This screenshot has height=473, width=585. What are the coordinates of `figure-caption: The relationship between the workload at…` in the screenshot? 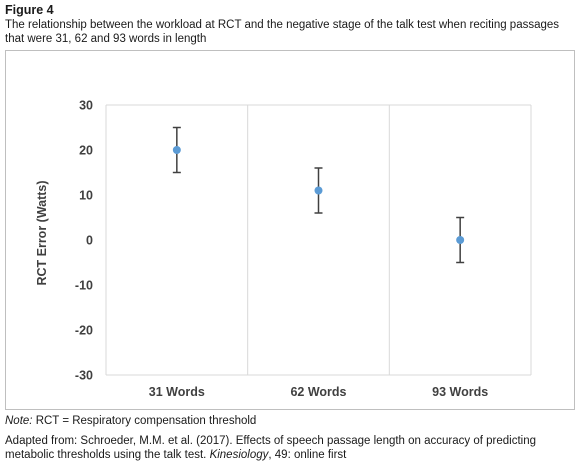 It's located at (282, 32).